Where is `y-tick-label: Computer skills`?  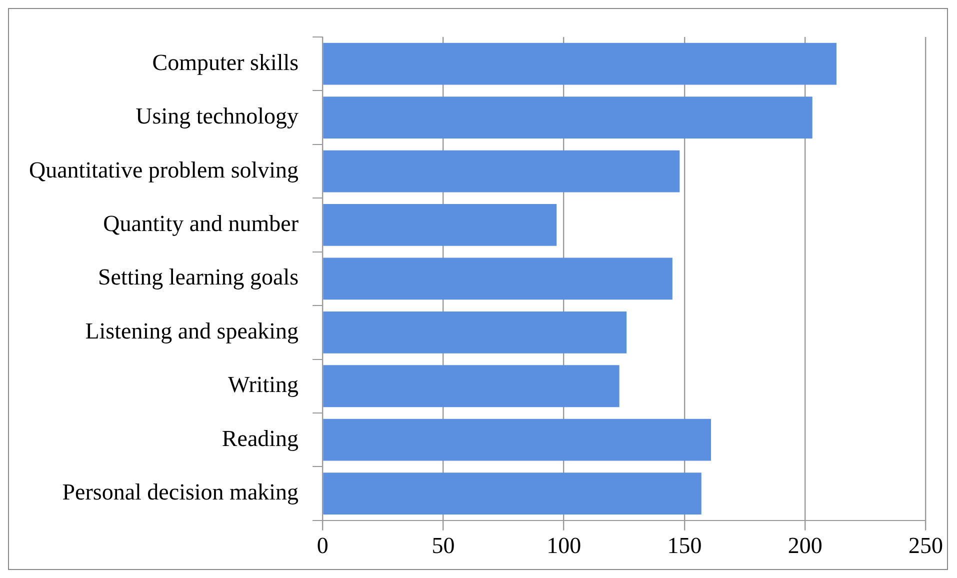
y-tick-label: Computer skills is located at coordinates (225, 62).